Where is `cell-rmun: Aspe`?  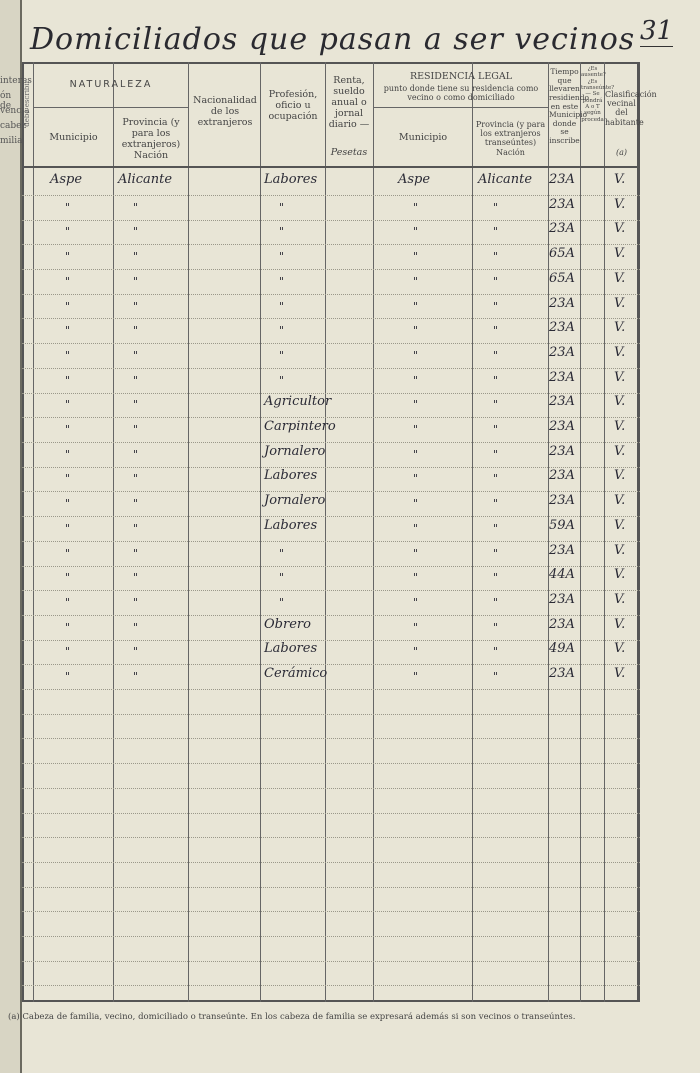
cell-rmun: Aspe is located at coordinates (414, 179).